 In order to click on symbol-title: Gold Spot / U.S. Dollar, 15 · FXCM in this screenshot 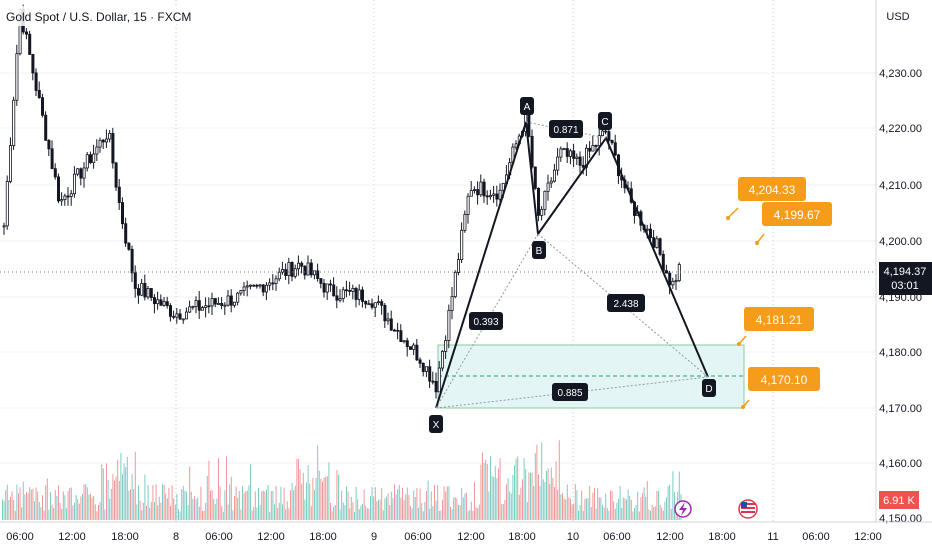, I will do `click(98, 17)`.